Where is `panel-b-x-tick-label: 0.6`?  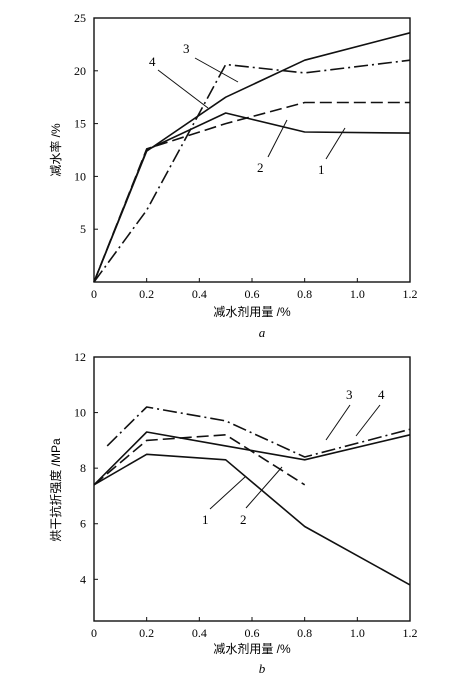
panel-b-x-tick-label: 0.6 is located at coordinates (252, 633).